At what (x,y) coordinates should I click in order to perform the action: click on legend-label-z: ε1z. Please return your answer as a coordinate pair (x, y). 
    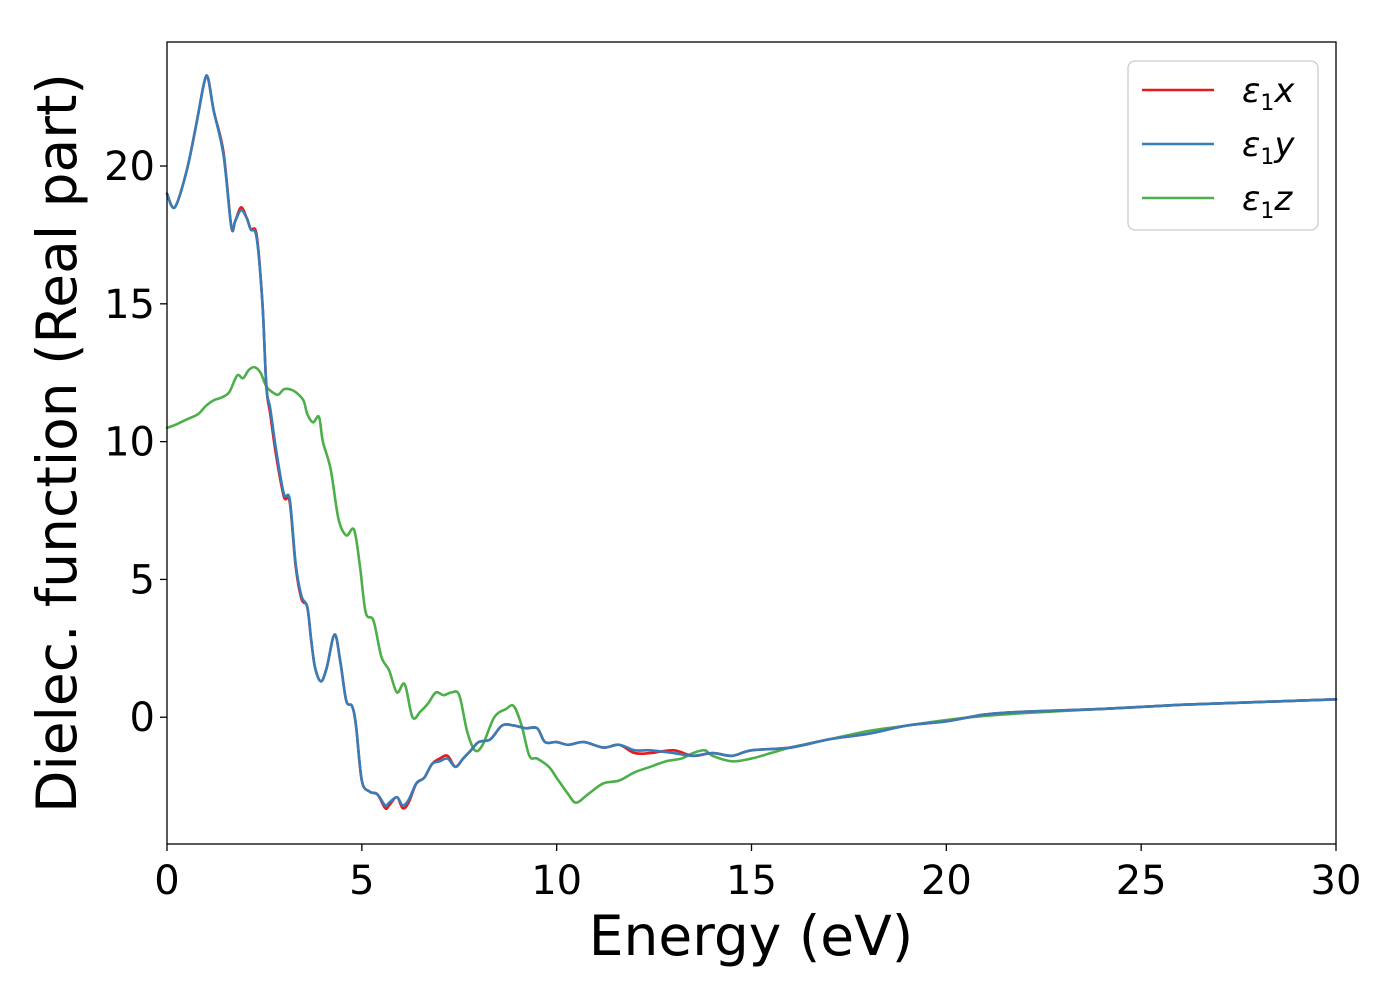
    Looking at the image, I should click on (1267, 201).